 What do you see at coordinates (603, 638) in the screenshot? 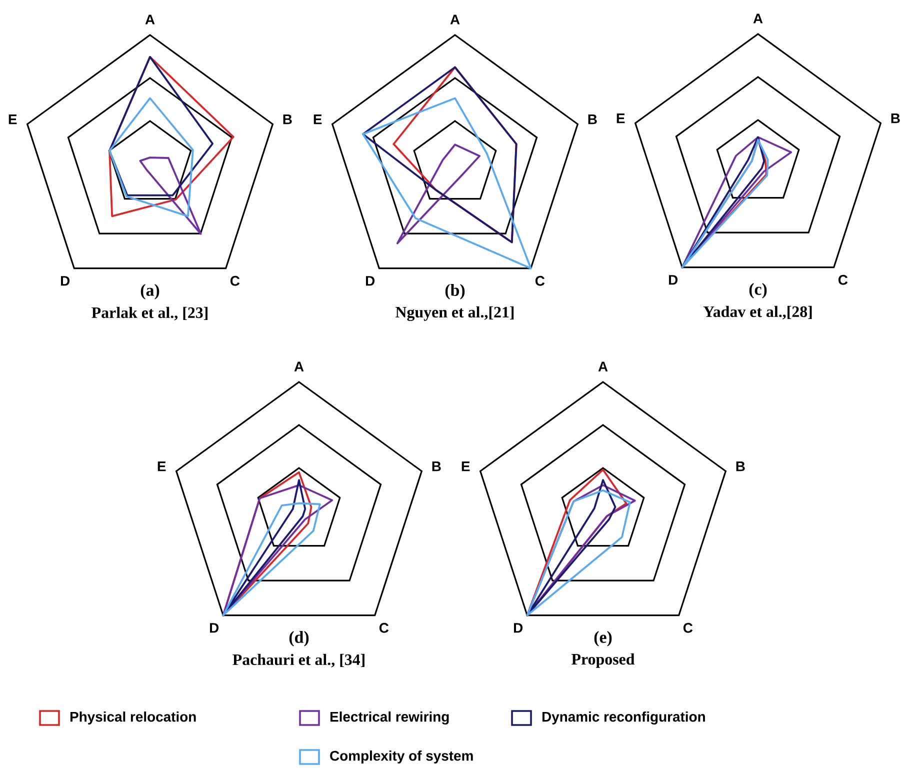
I see `text: (e)` at bounding box center [603, 638].